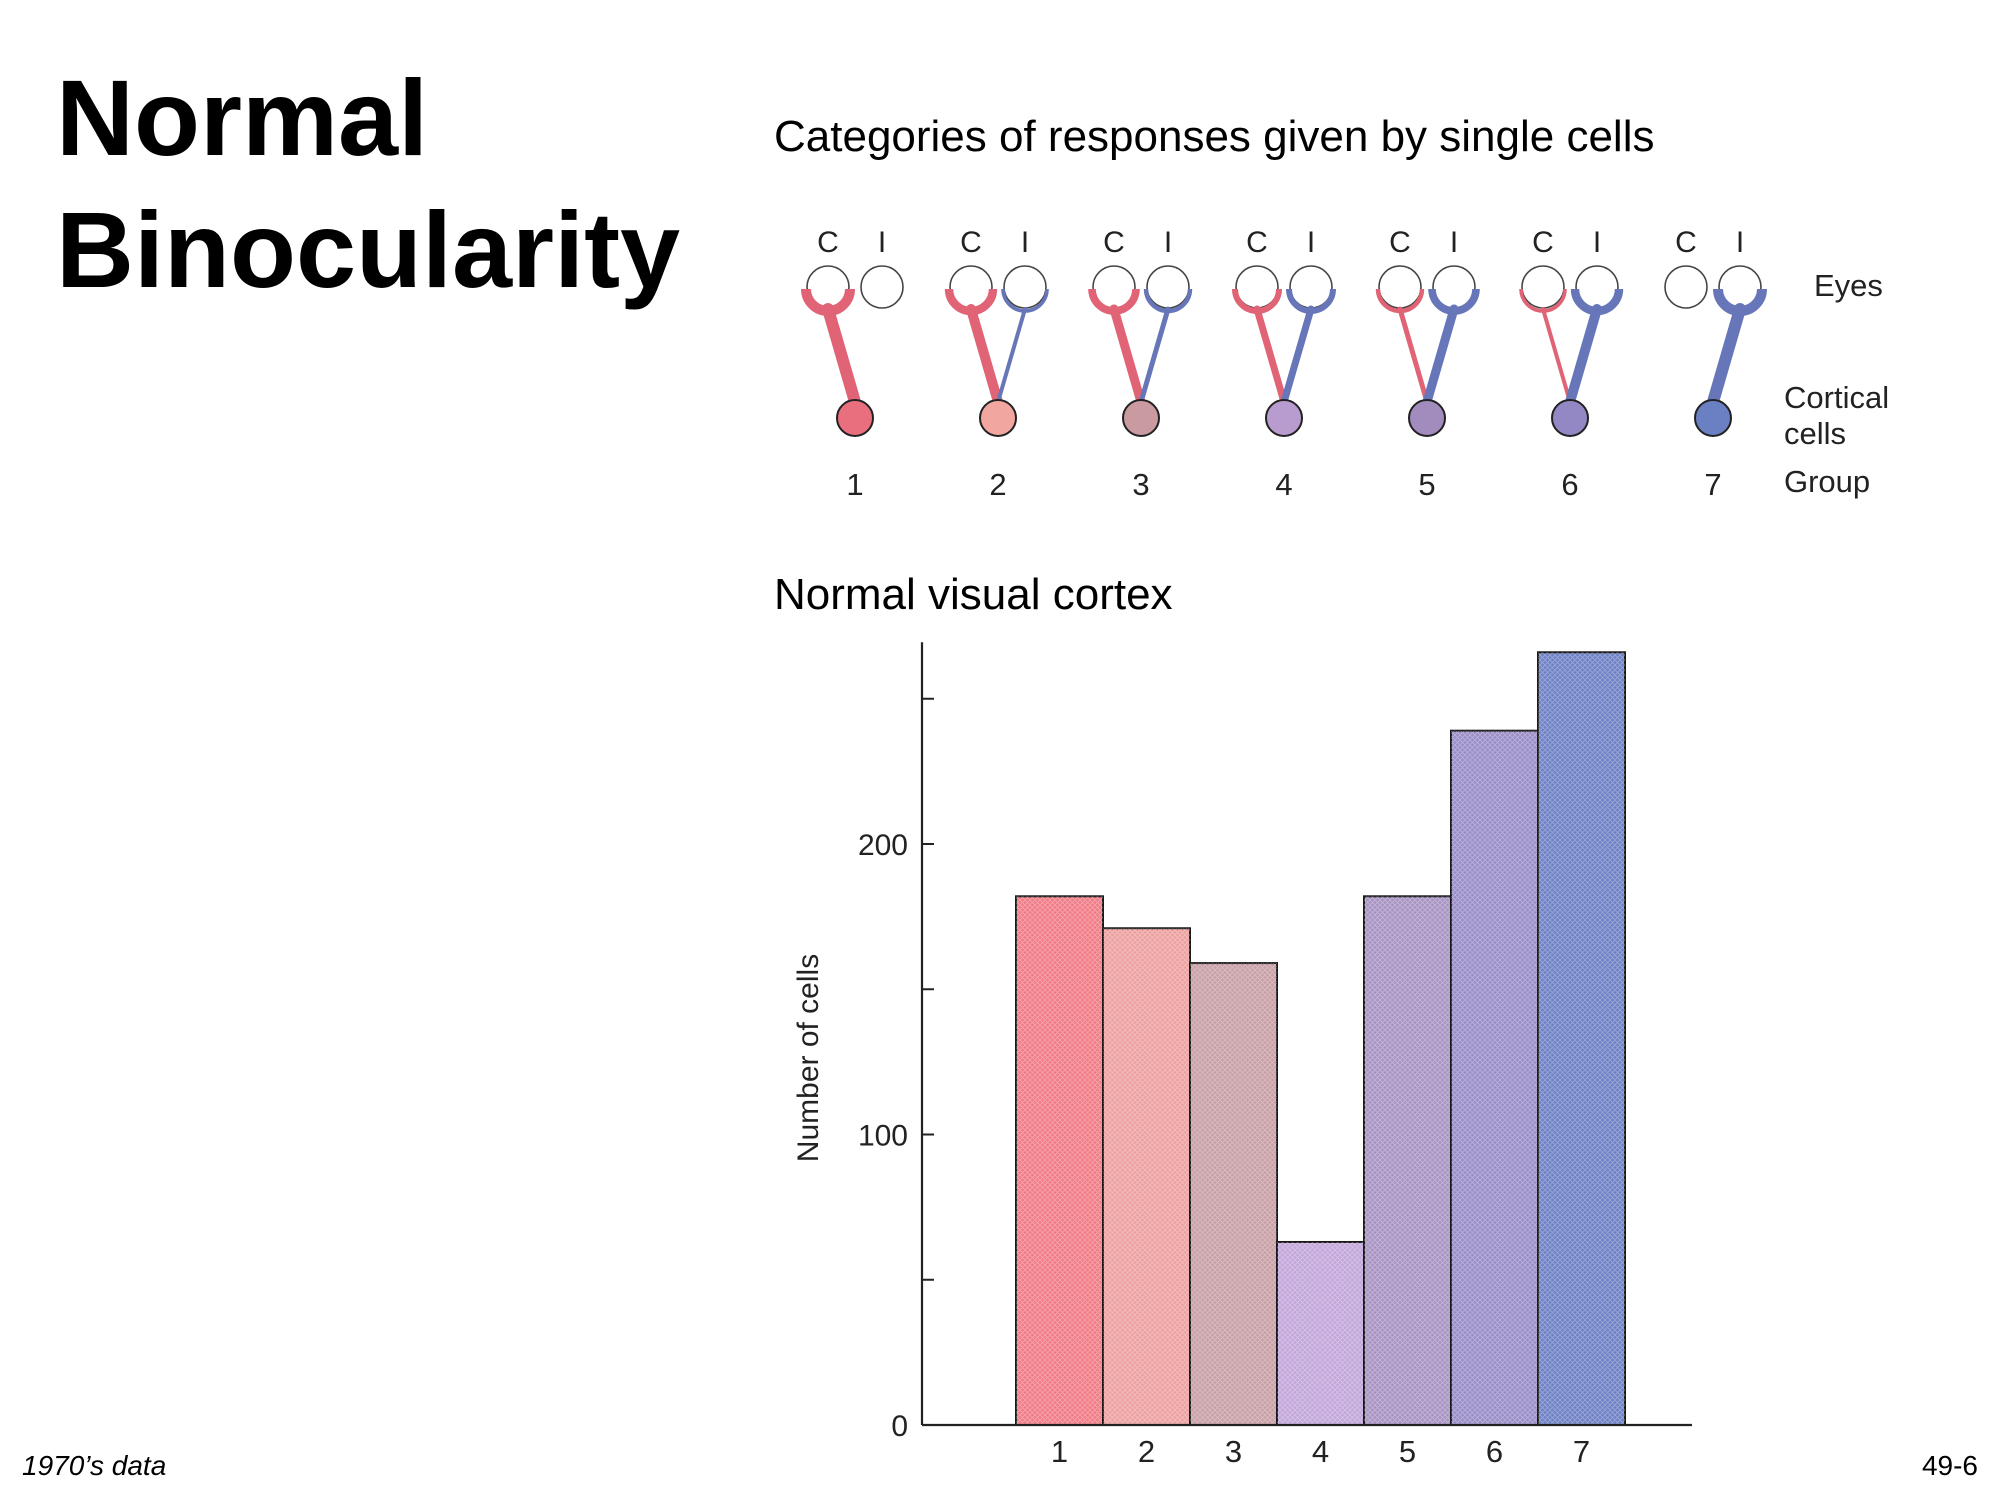 The width and height of the screenshot is (2000, 1500). Describe the element at coordinates (1140, 484) in the screenshot. I see `group-number: 3` at that location.